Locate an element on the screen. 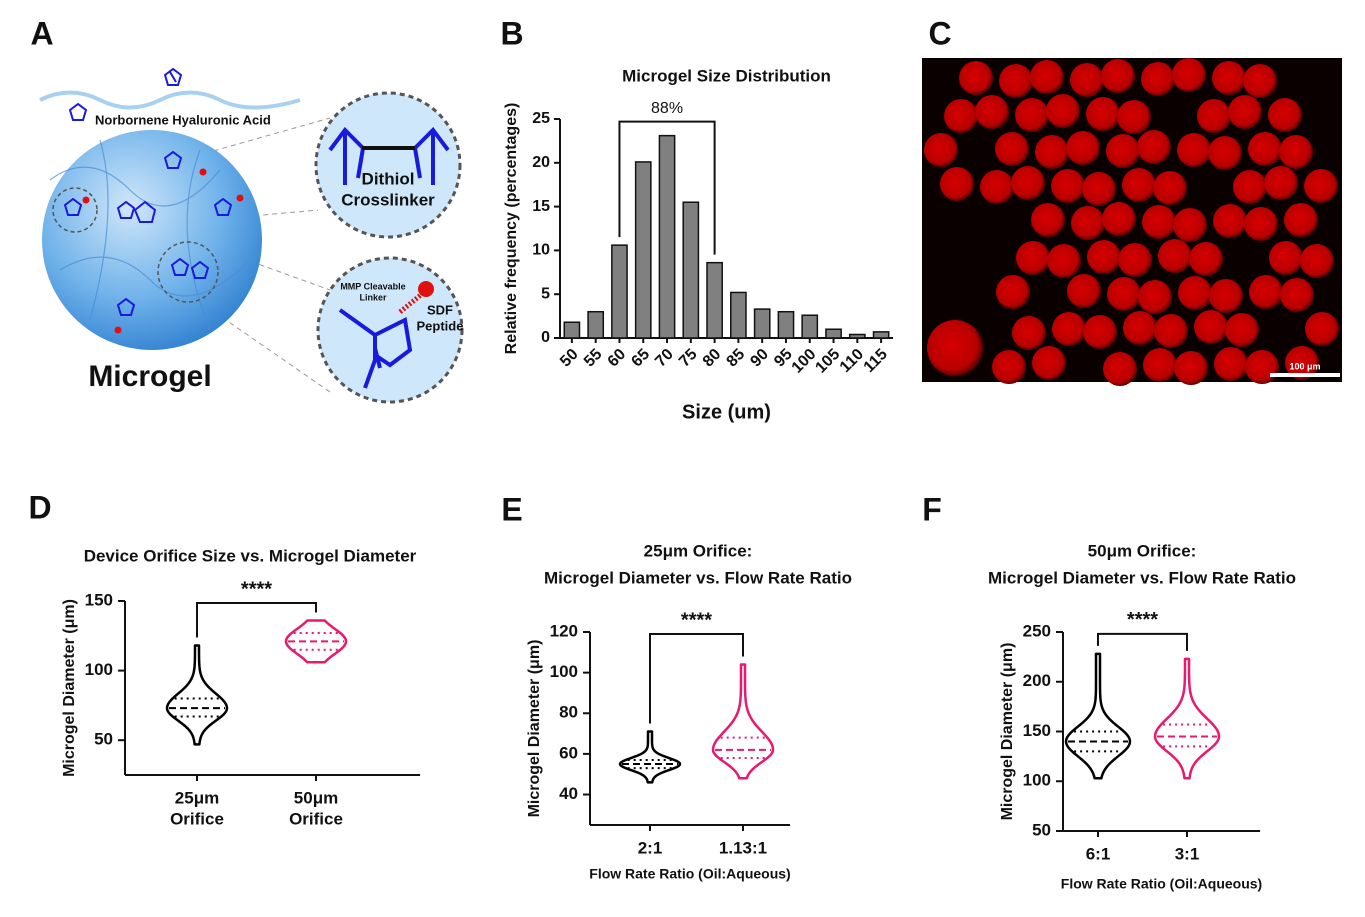 This screenshot has width=1365, height=917. x-tick-label: 25μm is located at coordinates (197, 797).